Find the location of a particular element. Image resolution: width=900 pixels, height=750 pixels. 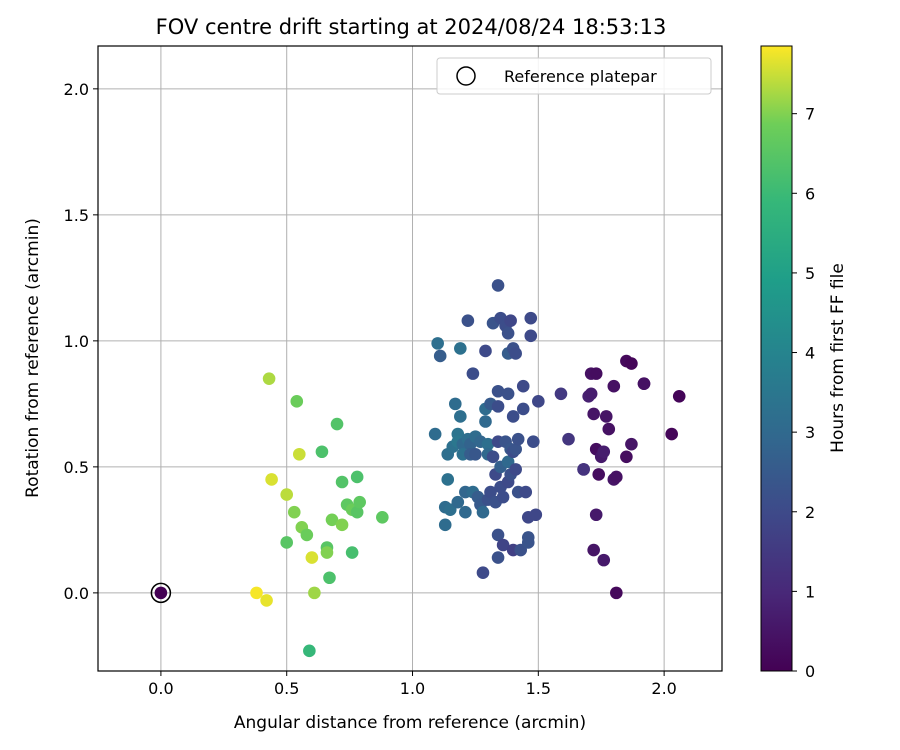

y-tick-label: 1.5 is located at coordinates (76, 215).